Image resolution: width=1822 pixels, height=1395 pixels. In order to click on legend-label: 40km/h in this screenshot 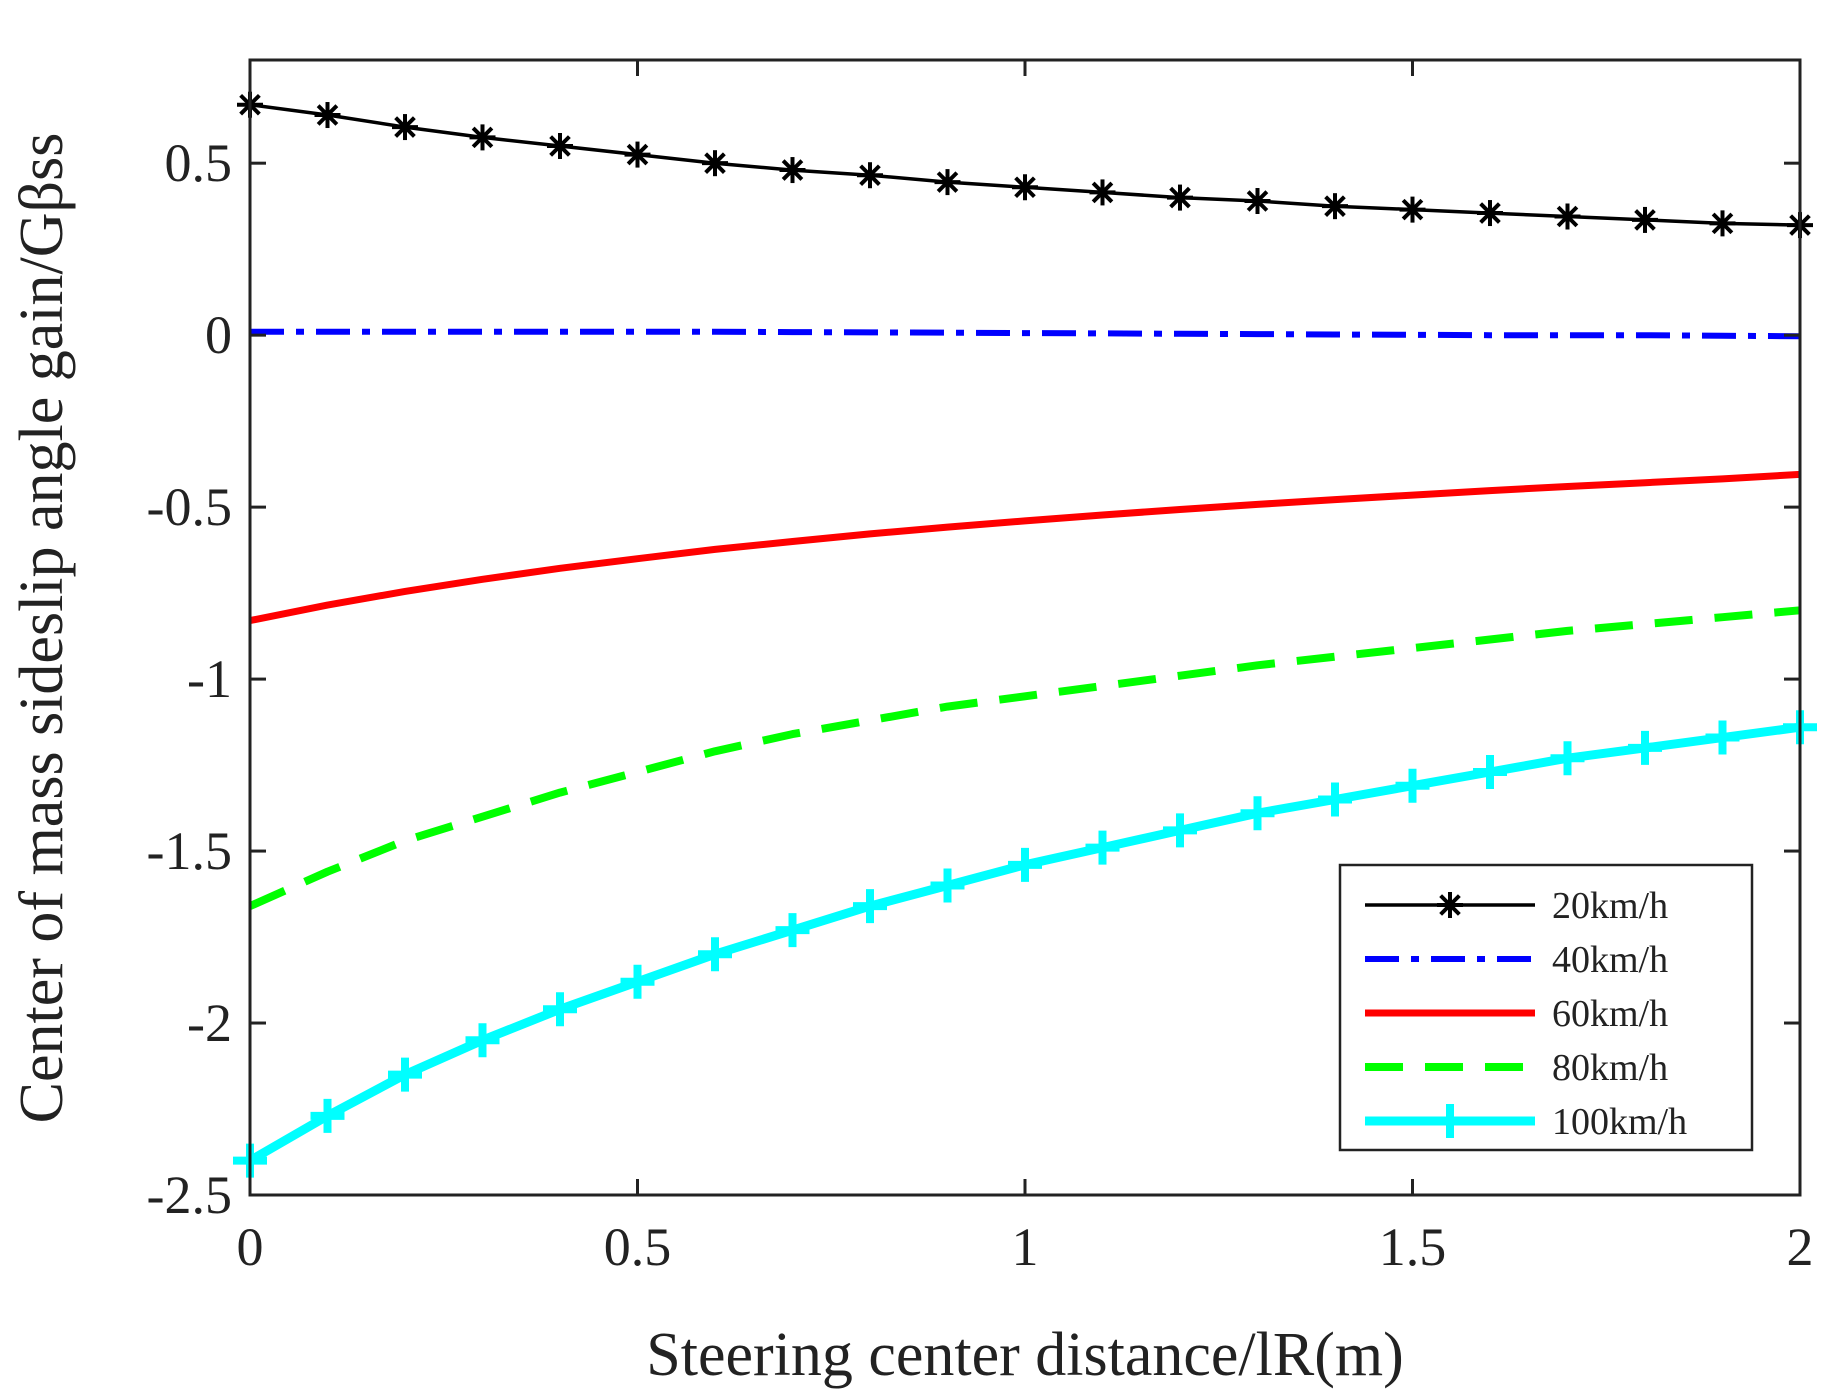, I will do `click(1610, 960)`.